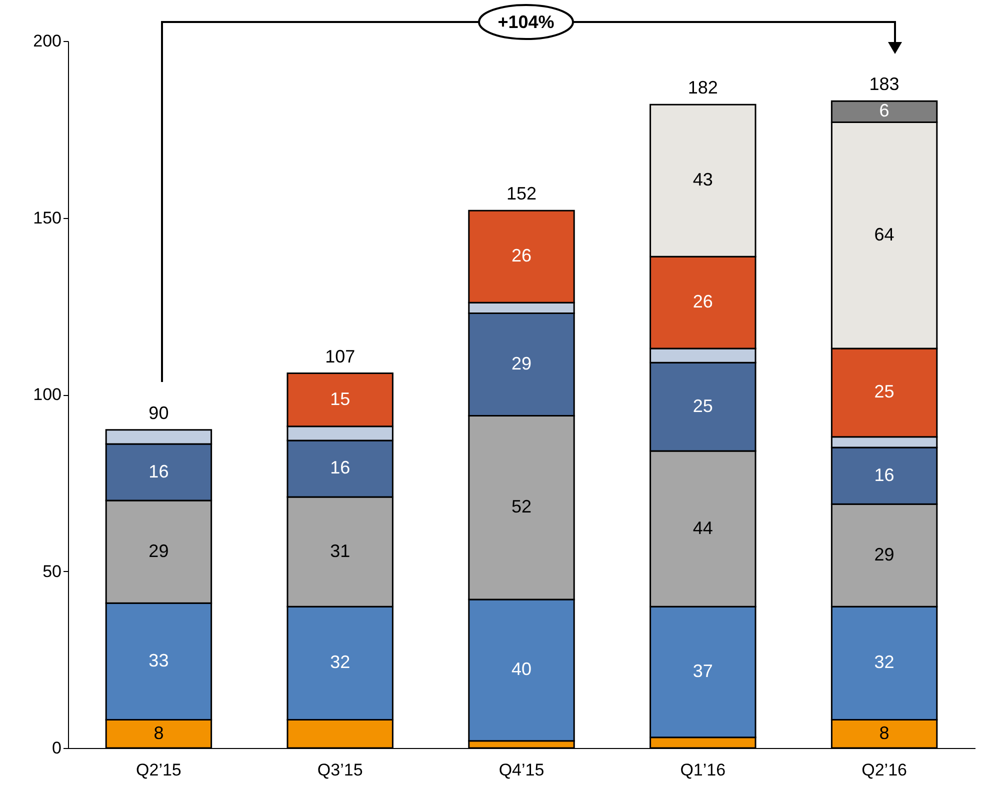 Image resolution: width=983 pixels, height=793 pixels. I want to click on y-tick-label: 50, so click(52, 571).